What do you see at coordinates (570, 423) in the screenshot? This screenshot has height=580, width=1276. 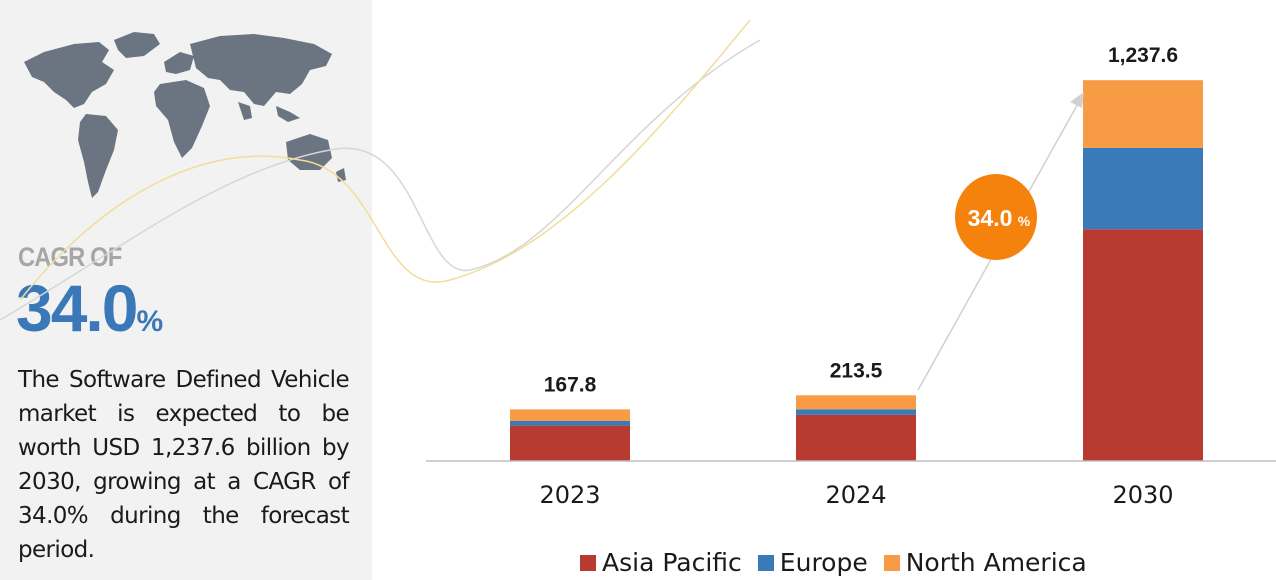 I see `bar-2023-europe` at bounding box center [570, 423].